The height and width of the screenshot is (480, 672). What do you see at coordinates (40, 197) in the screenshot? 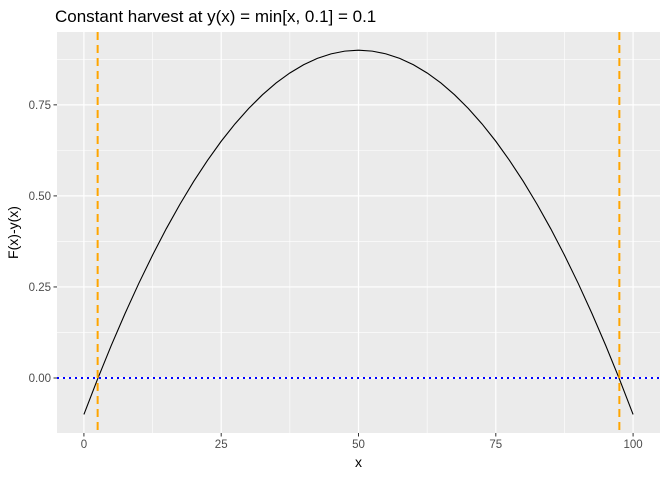
I see `y-tick-label: 0.50` at bounding box center [40, 197].